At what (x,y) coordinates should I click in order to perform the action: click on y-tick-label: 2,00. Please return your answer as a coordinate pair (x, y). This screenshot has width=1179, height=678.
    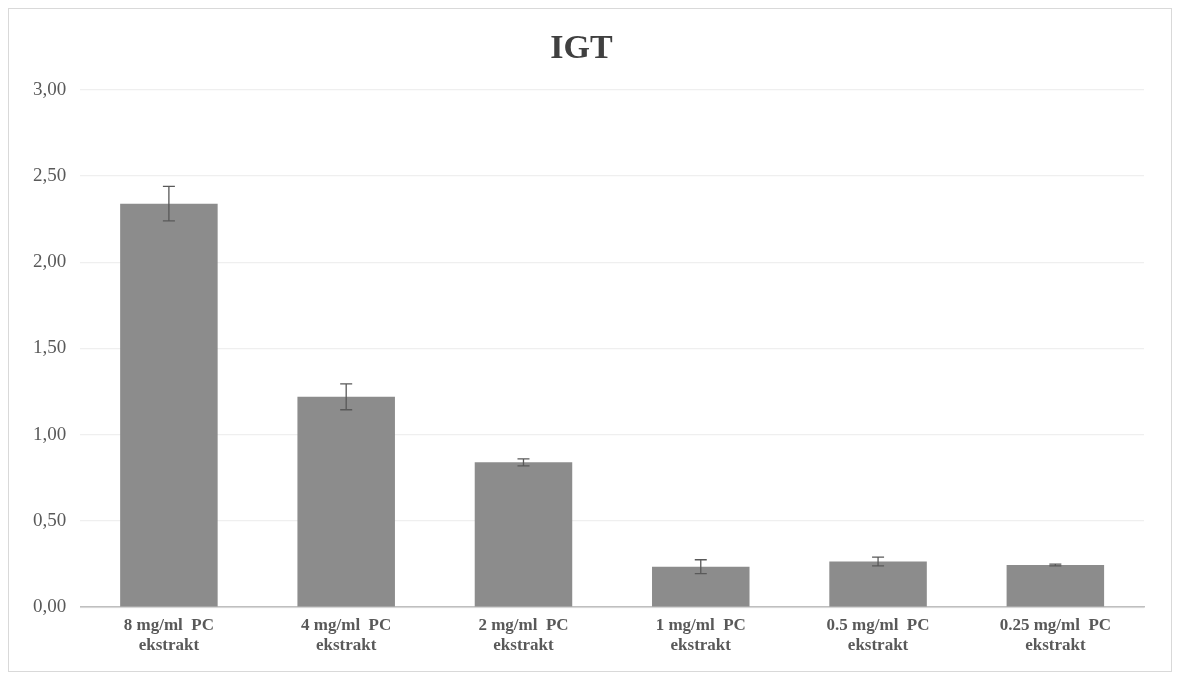
    Looking at the image, I should click on (50, 261).